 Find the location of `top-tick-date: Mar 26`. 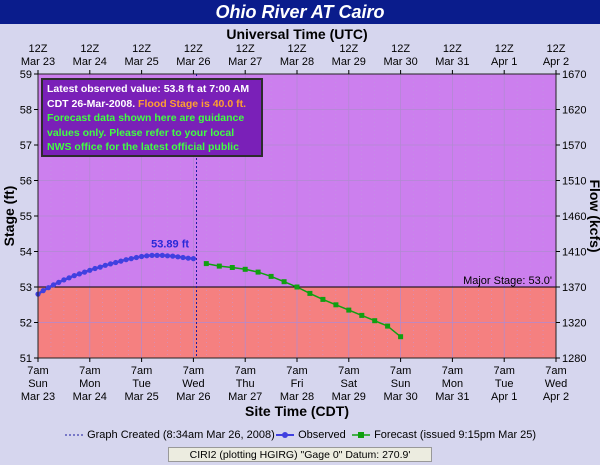

top-tick-date: Mar 26 is located at coordinates (193, 62).